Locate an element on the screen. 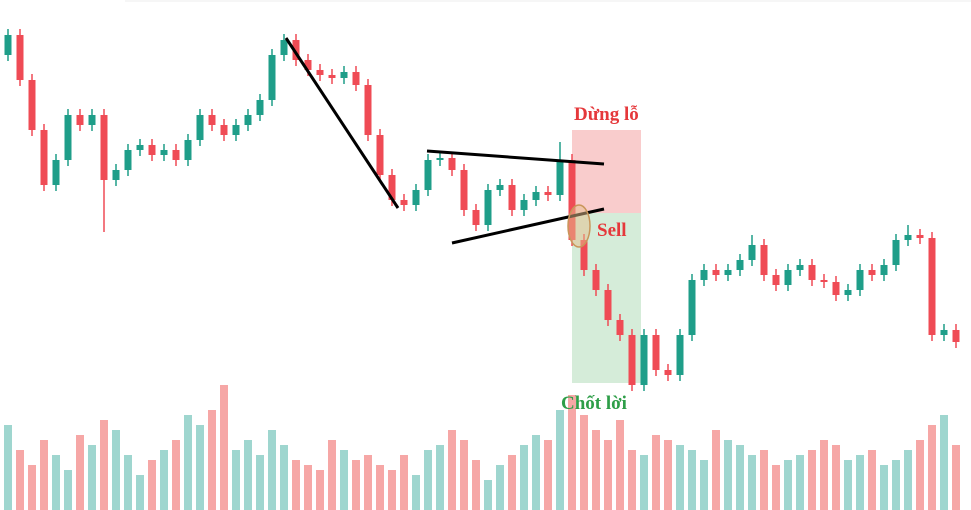 The height and width of the screenshot is (510, 971). sell-marker is located at coordinates (579, 226).